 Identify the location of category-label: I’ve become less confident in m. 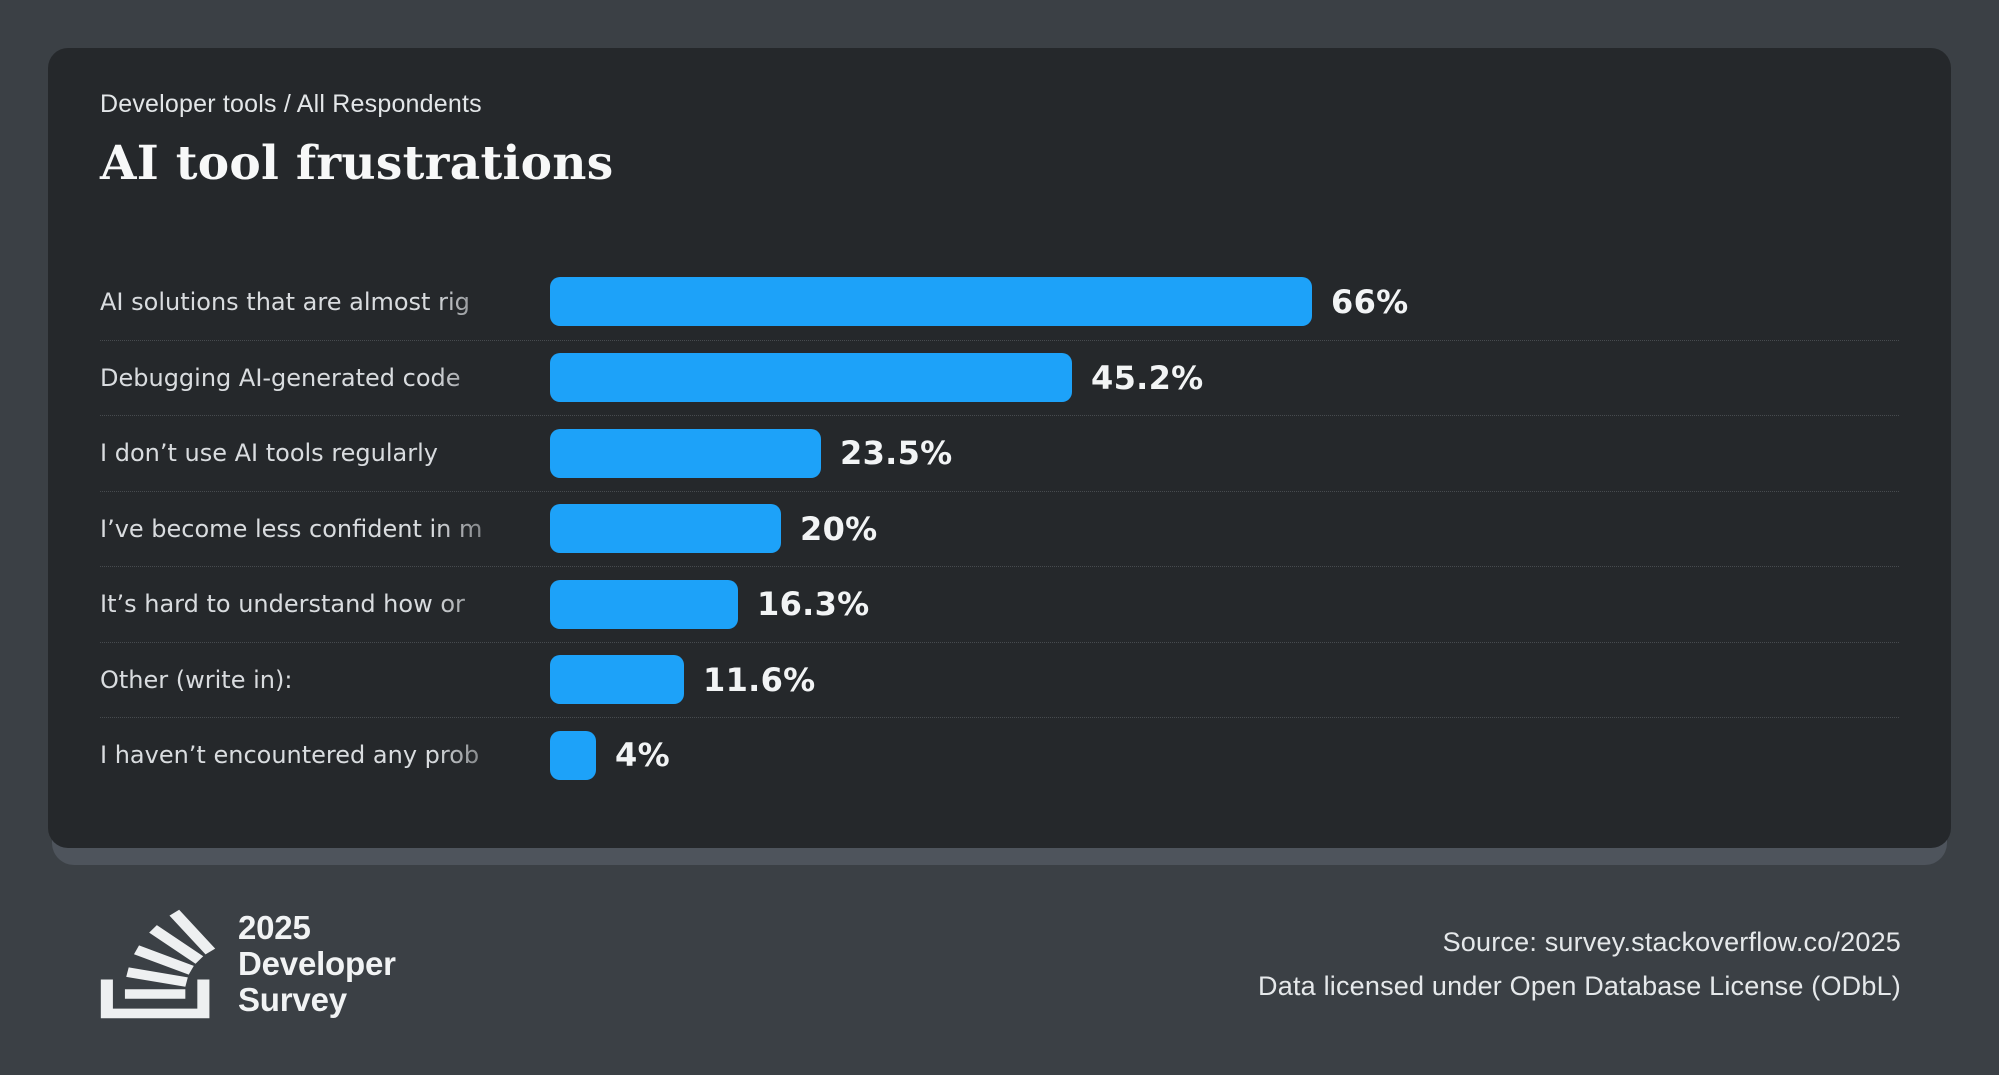
(291, 528).